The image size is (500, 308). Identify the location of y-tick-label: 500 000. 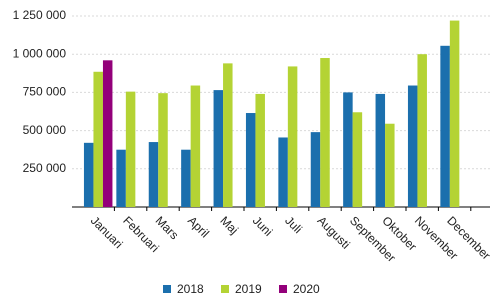
(45, 130).